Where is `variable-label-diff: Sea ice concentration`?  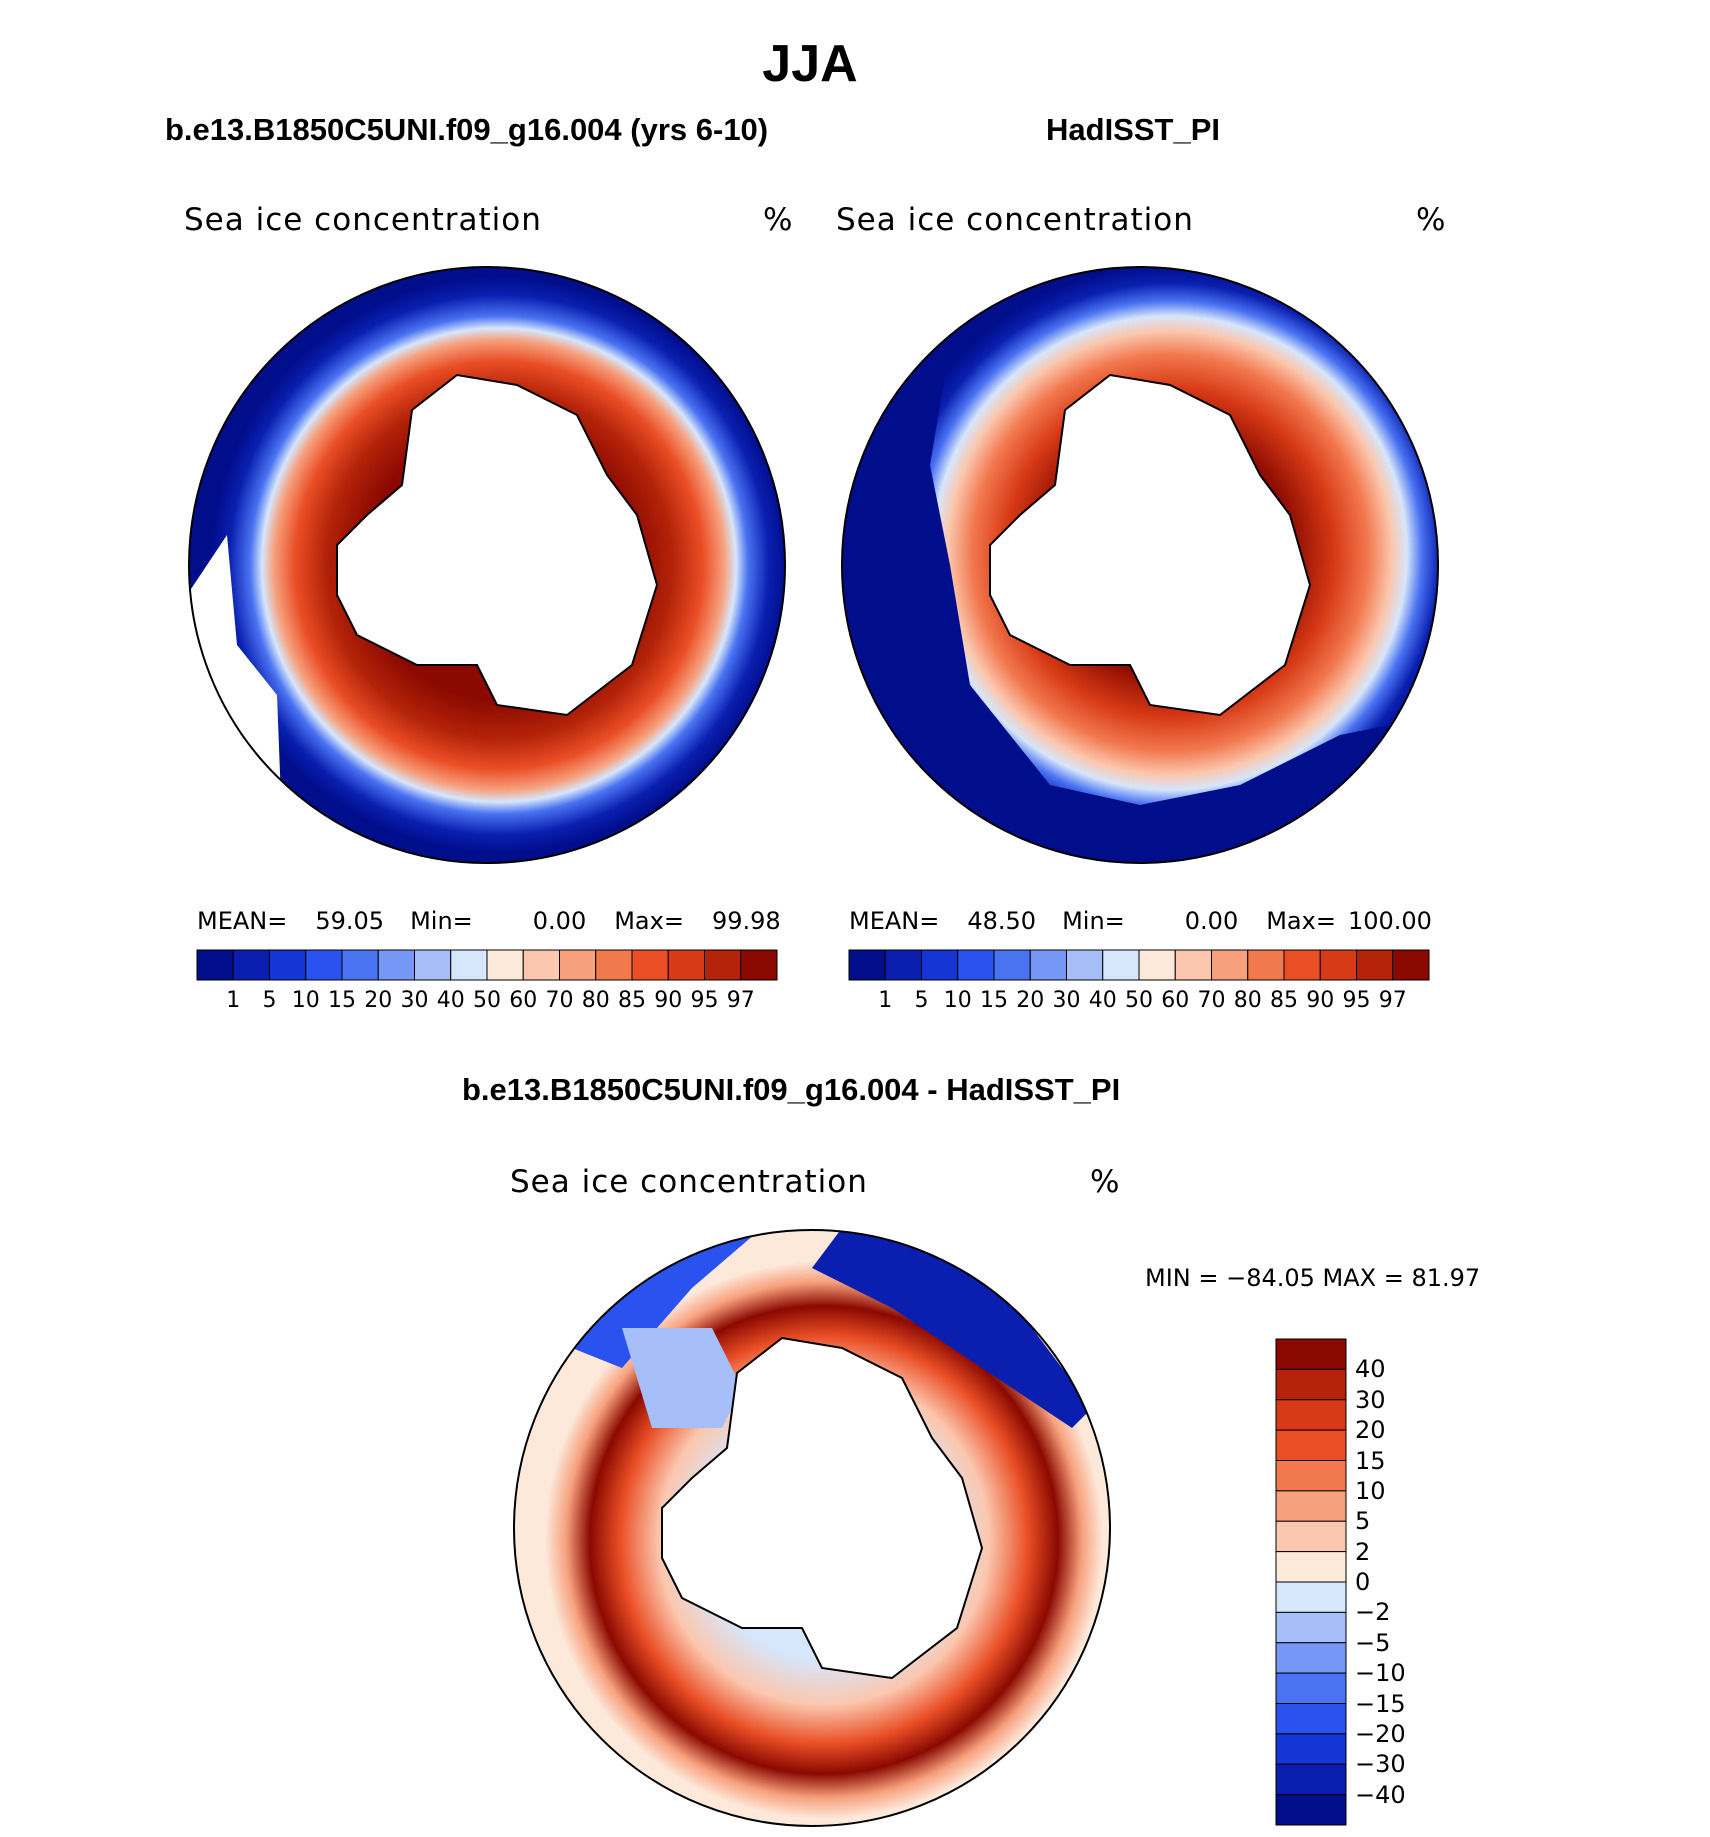 variable-label-diff: Sea ice concentration is located at coordinates (689, 1182).